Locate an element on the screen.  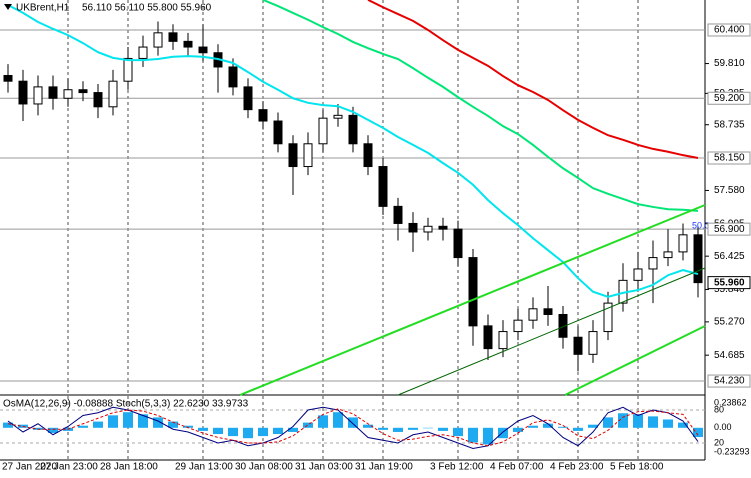
level-label: 54.230 is located at coordinates (729, 381).